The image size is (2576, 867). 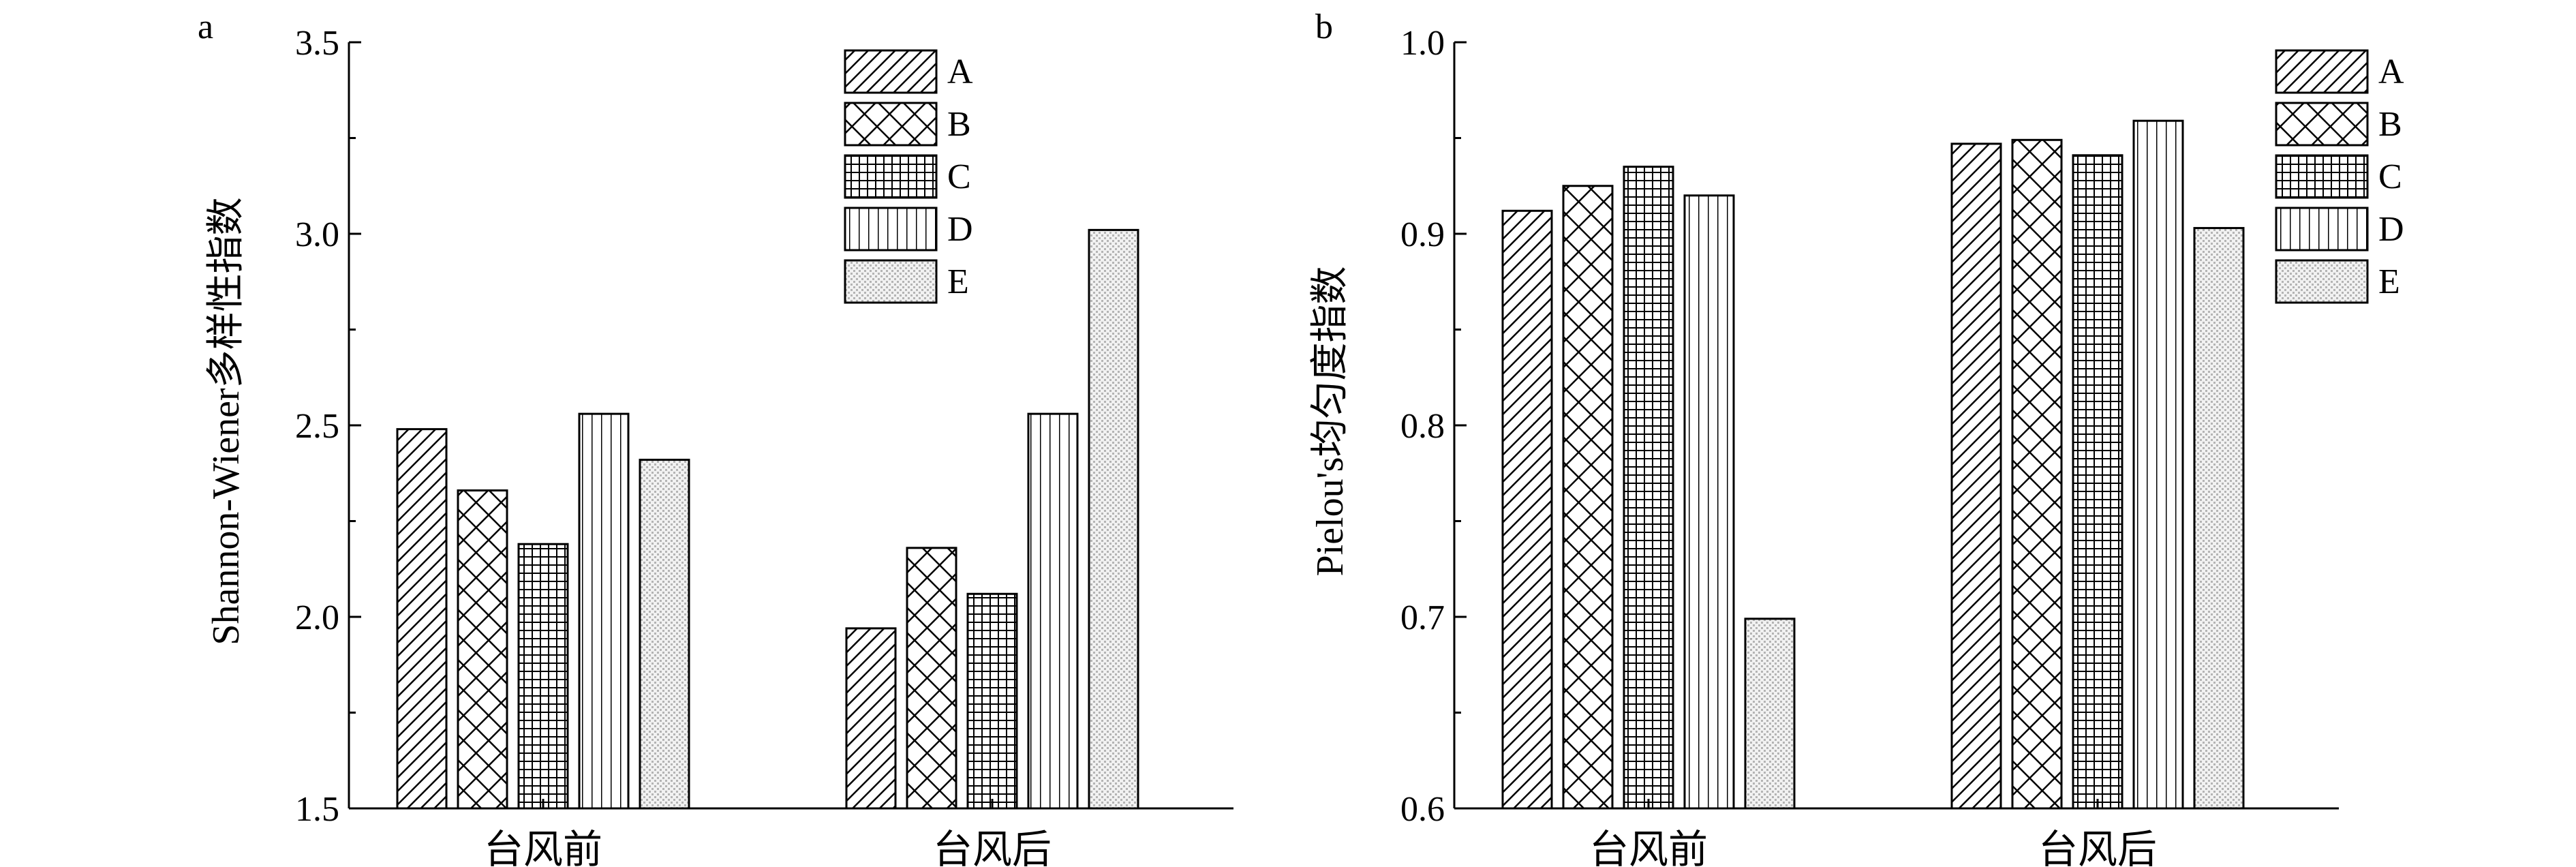 What do you see at coordinates (317, 426) in the screenshot?
I see `y-tick-label: 2.5` at bounding box center [317, 426].